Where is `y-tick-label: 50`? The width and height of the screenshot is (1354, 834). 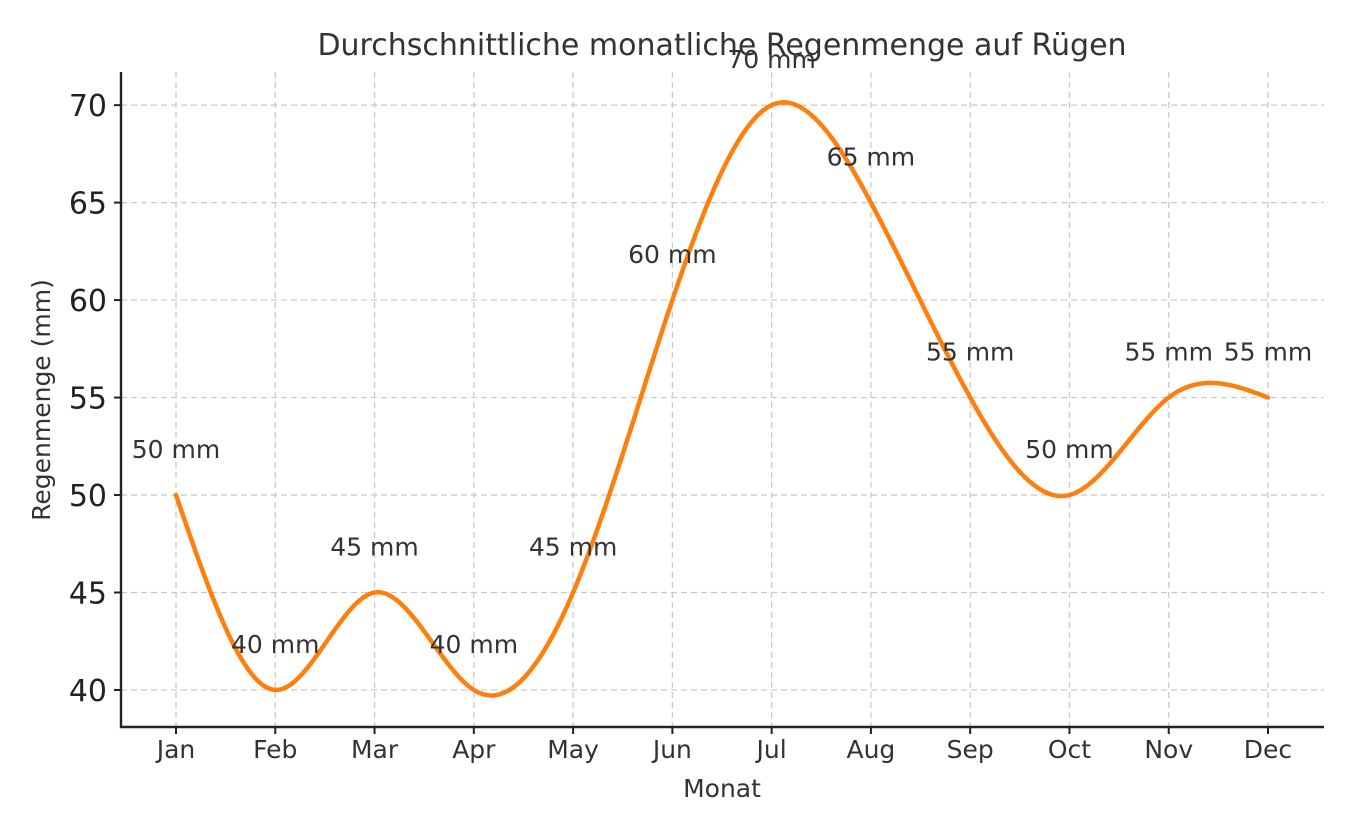
y-tick-label: 50 is located at coordinates (88, 496).